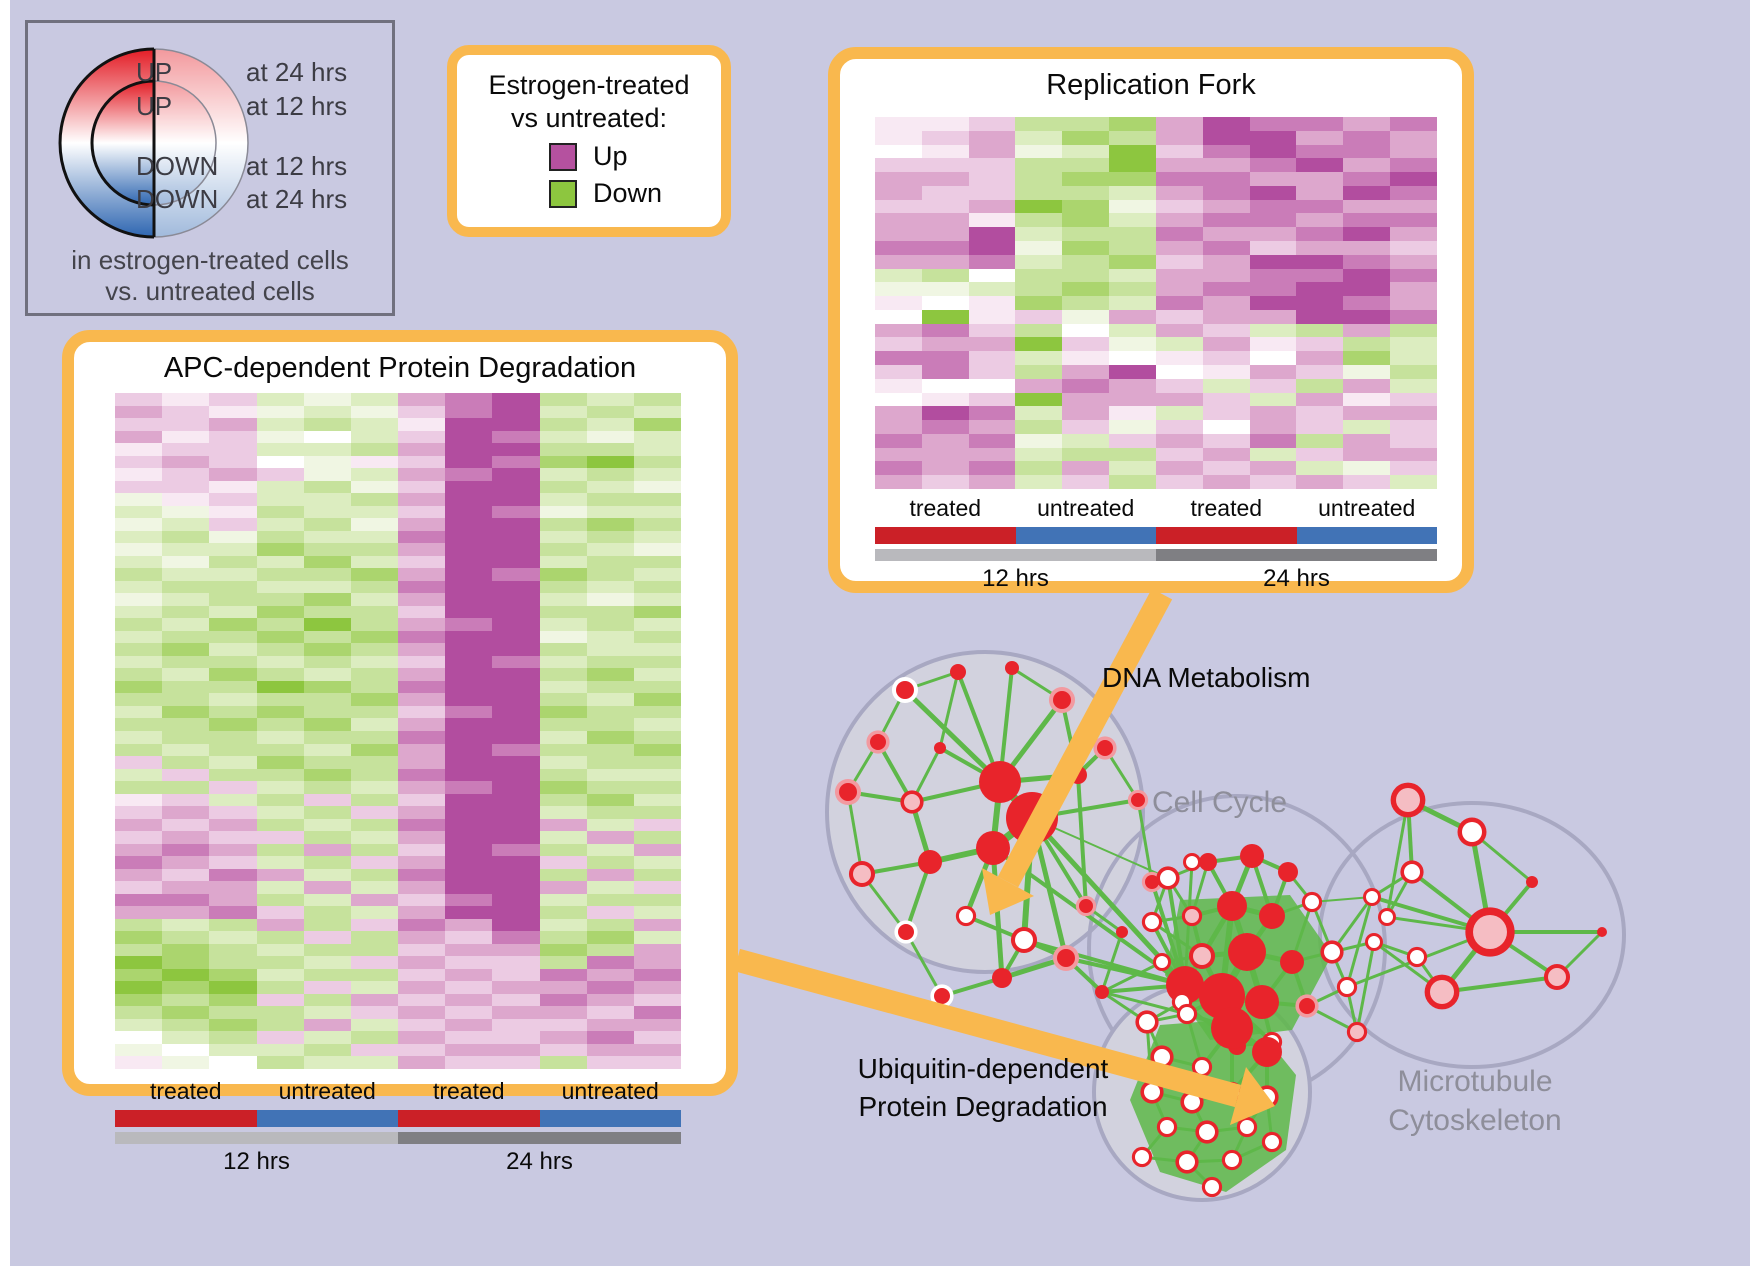  I want to click on estrogen-legend-title-line2: vs untreated:, so click(589, 118).